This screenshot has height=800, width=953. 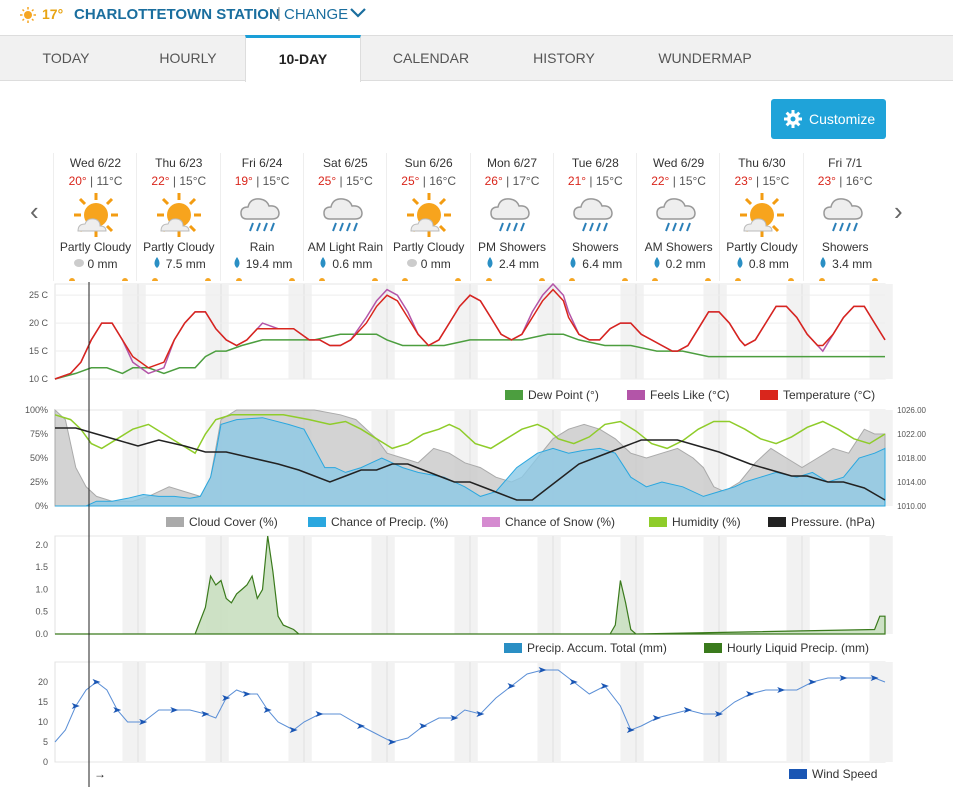 What do you see at coordinates (706, 522) in the screenshot?
I see `legend-label: Humidity (%)` at bounding box center [706, 522].